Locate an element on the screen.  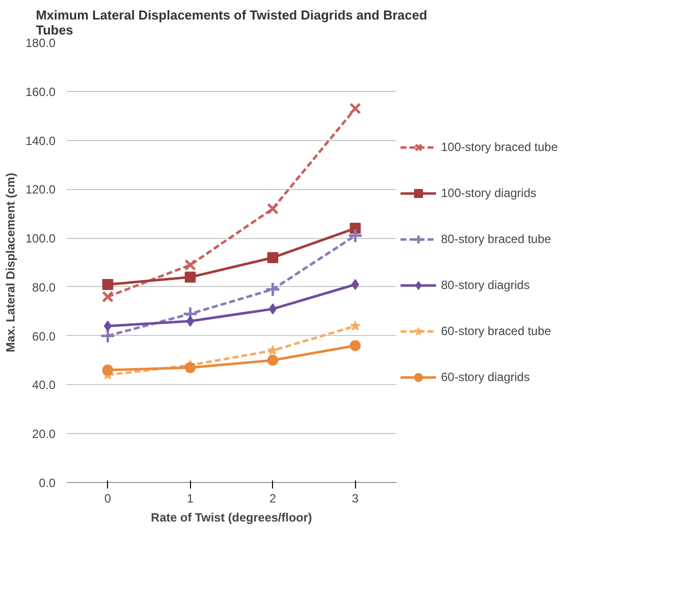
chart-title: Mximum Lateral Displacements of Twisted Diagrids and Braced Tubes is located at coordinates (232, 23).